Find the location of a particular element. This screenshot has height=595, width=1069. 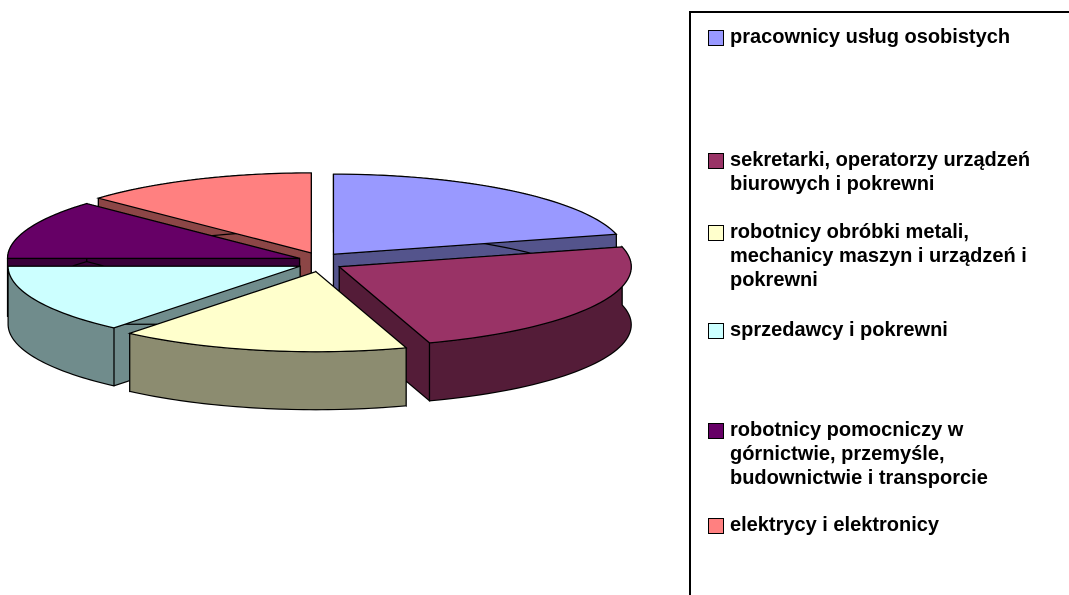

legend-entry: sprzedawcy i pokrewni is located at coordinates (888, 330).